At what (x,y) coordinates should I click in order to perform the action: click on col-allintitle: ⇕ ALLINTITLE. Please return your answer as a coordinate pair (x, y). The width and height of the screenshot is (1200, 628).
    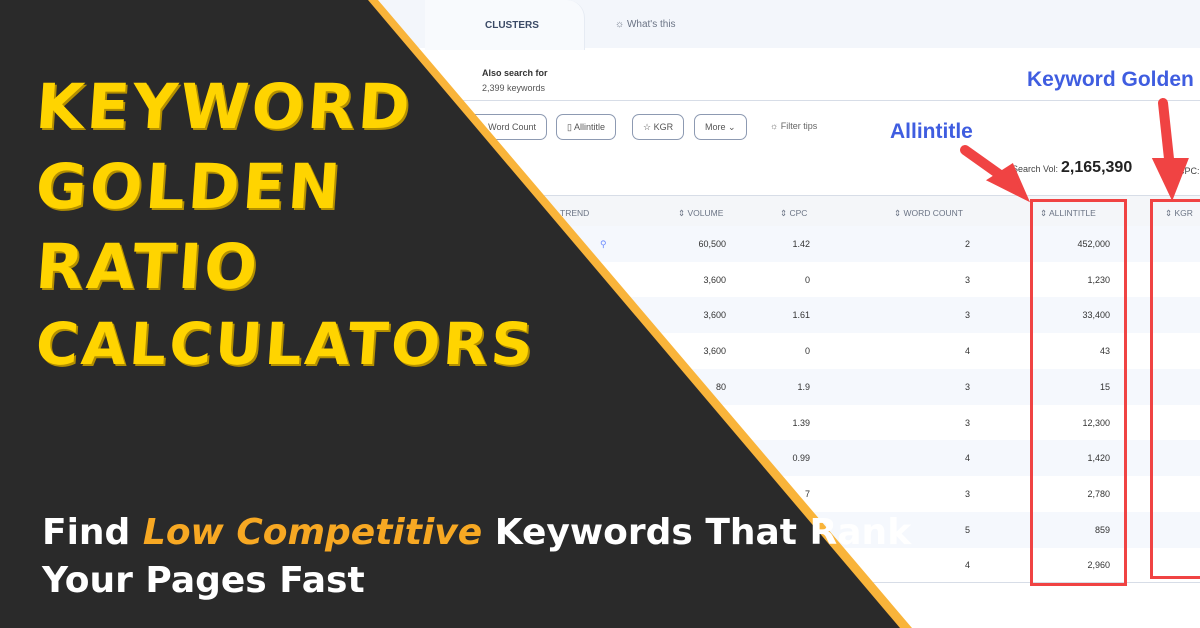
    Looking at the image, I should click on (1068, 213).